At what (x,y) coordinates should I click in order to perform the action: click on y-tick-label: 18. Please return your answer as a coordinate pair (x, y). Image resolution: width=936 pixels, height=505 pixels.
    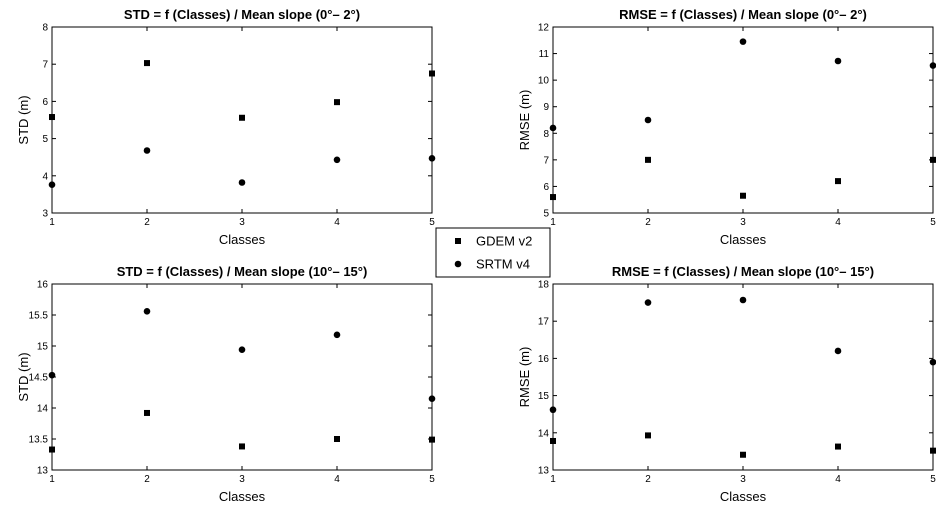
    Looking at the image, I should click on (544, 285).